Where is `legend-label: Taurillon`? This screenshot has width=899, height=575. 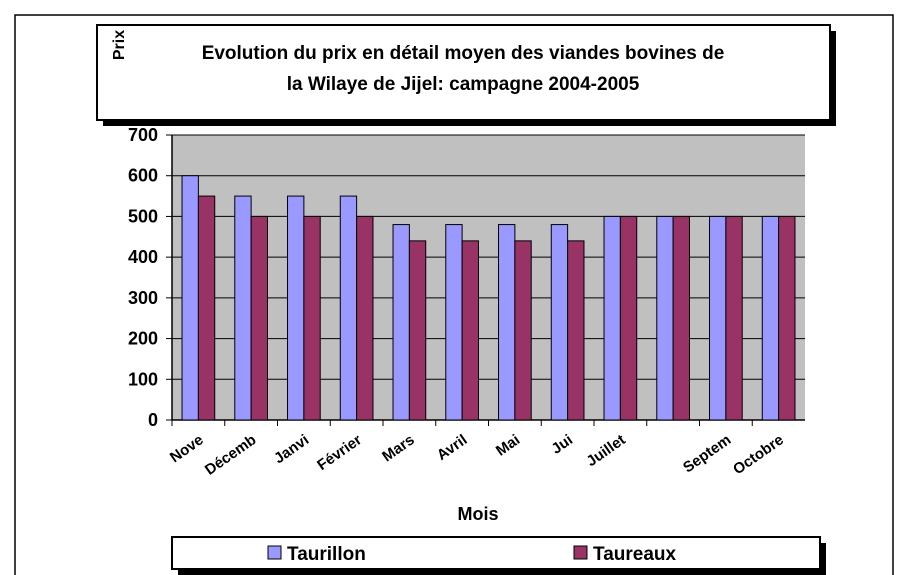
legend-label: Taurillon is located at coordinates (326, 554).